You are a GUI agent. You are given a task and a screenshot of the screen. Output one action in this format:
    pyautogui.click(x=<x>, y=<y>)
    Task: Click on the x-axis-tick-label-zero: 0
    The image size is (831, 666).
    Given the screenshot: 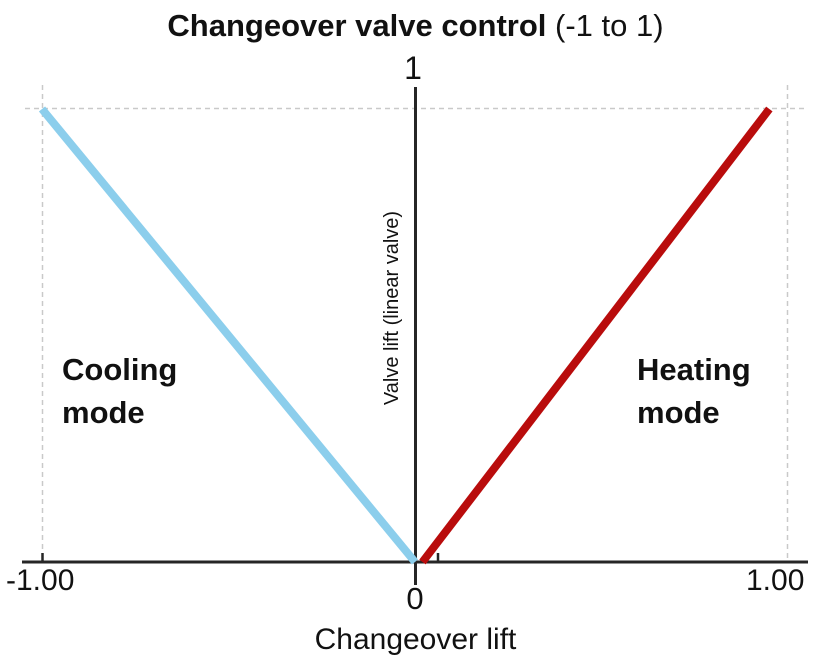 What is the action you would take?
    pyautogui.click(x=415, y=598)
    